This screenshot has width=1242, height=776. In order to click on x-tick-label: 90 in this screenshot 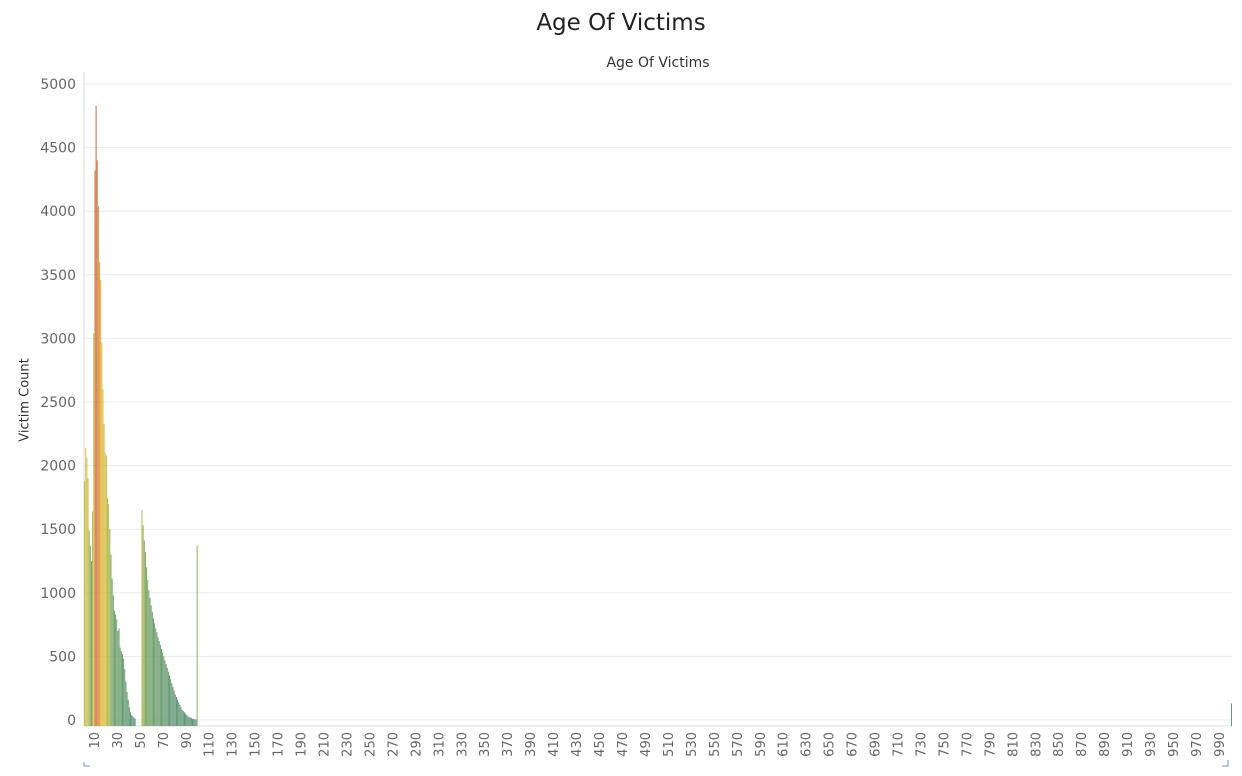, I will do `click(187, 740)`.